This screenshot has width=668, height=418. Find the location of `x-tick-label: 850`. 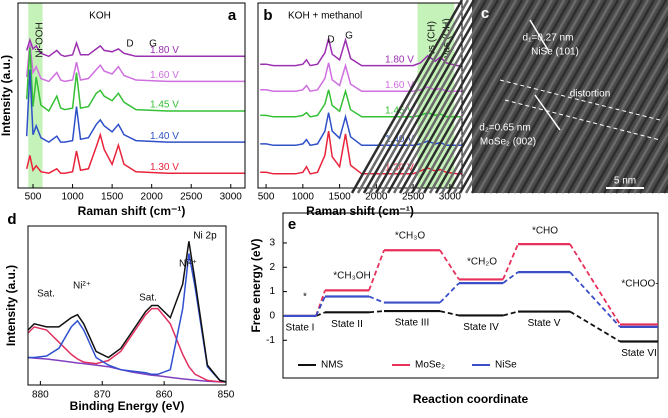

x-tick-label: 850 is located at coordinates (226, 395).